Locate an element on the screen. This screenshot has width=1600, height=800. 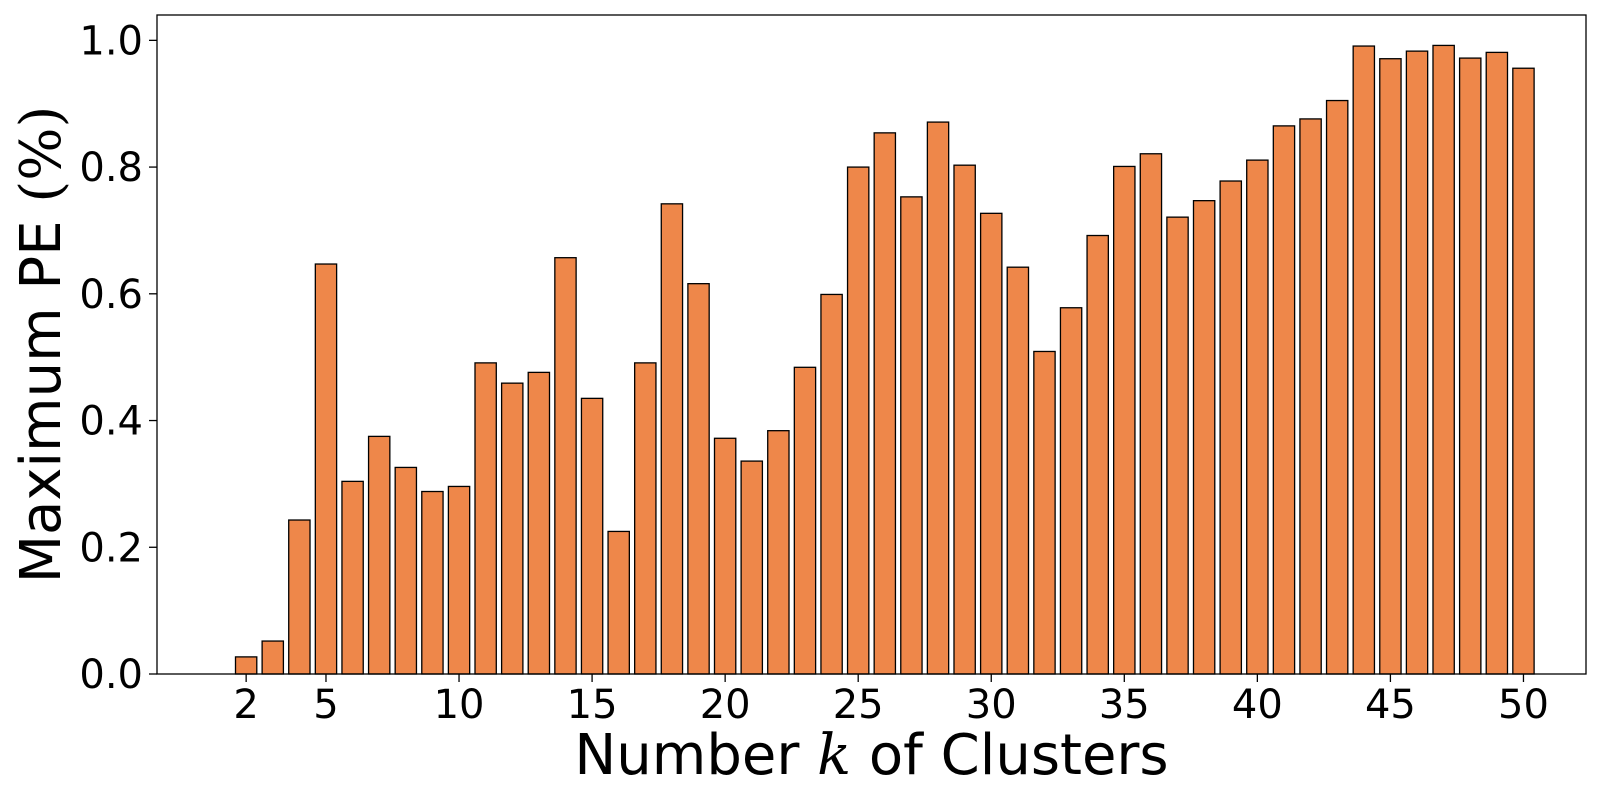
y-tick-label-0.0: 0.0 is located at coordinates (111, 675).